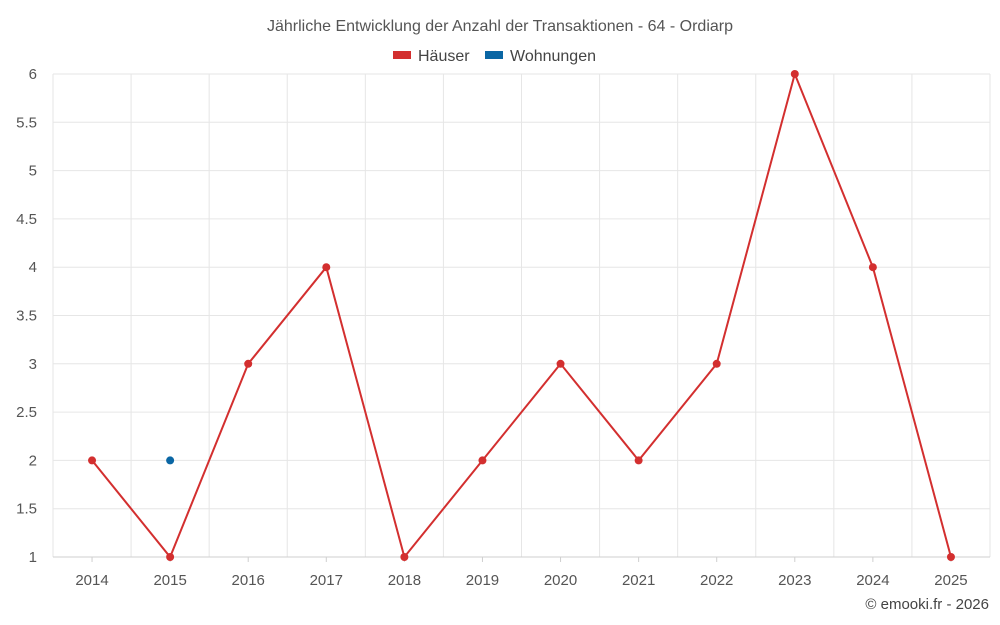 This screenshot has height=625, width=1000. Describe the element at coordinates (553, 56) in the screenshot. I see `legend-label-wohnungen: Wohnungen` at that location.